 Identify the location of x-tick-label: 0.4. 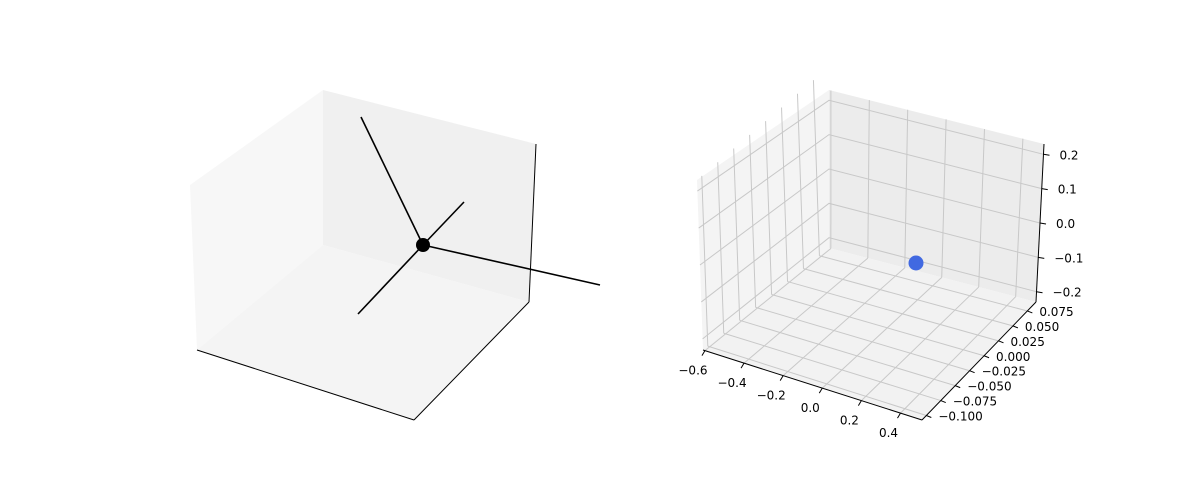
(888, 433).